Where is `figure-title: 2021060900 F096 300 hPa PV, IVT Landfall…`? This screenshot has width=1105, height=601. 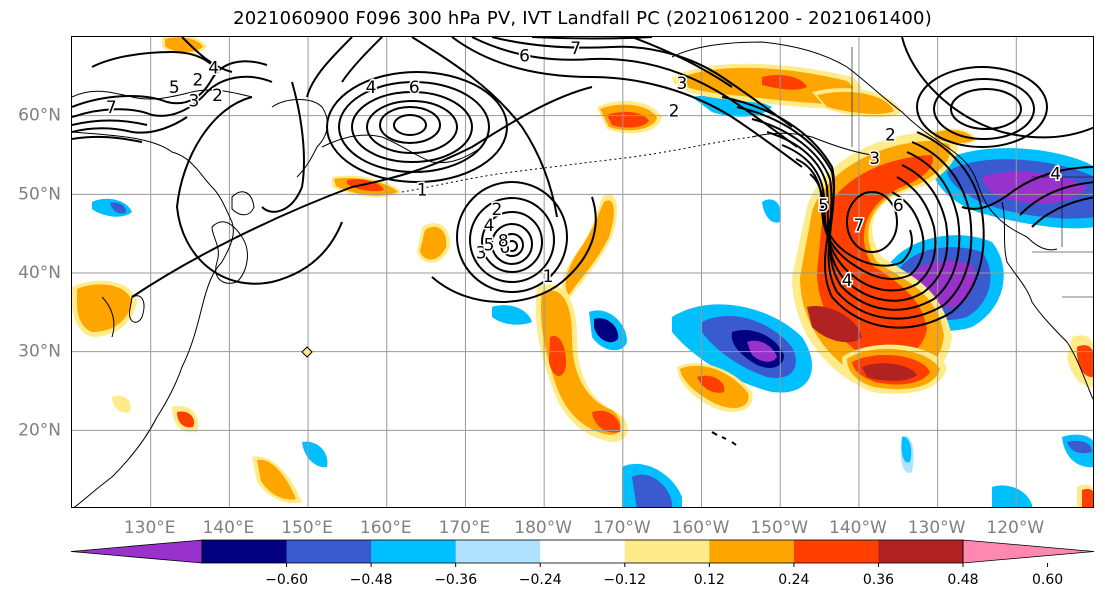
figure-title: 2021060900 F096 300 hPa PV, IVT Landfall… is located at coordinates (582, 18).